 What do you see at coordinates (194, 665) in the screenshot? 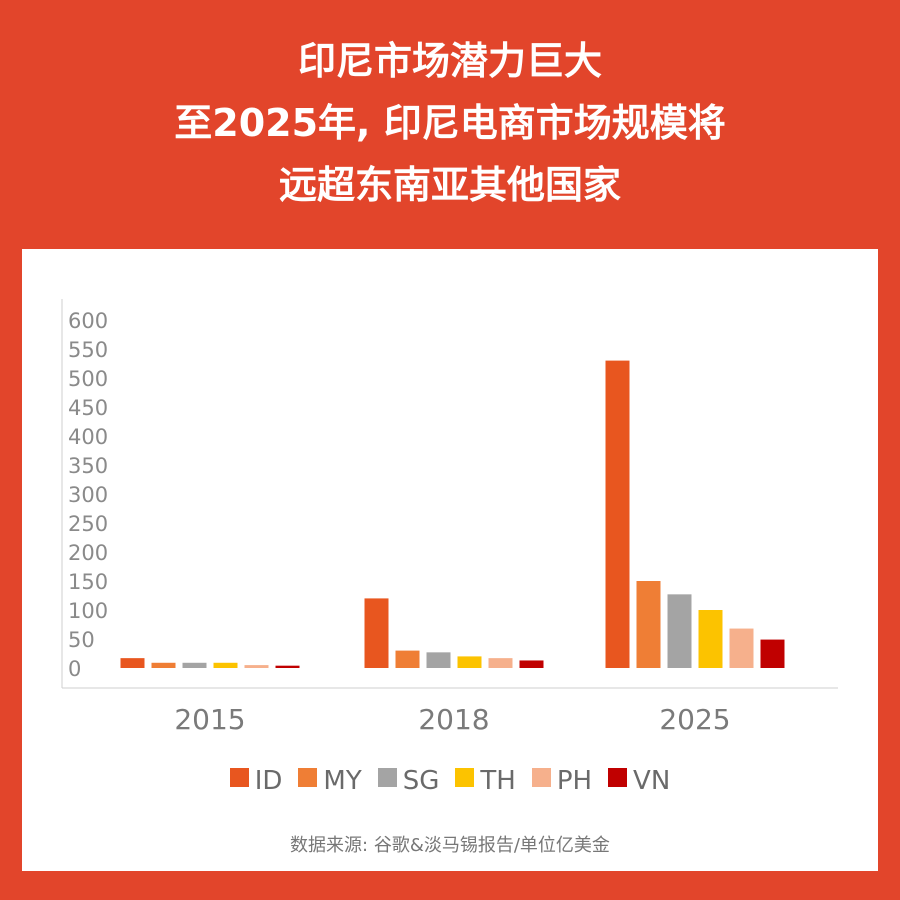
I see `bar-sg-2015` at bounding box center [194, 665].